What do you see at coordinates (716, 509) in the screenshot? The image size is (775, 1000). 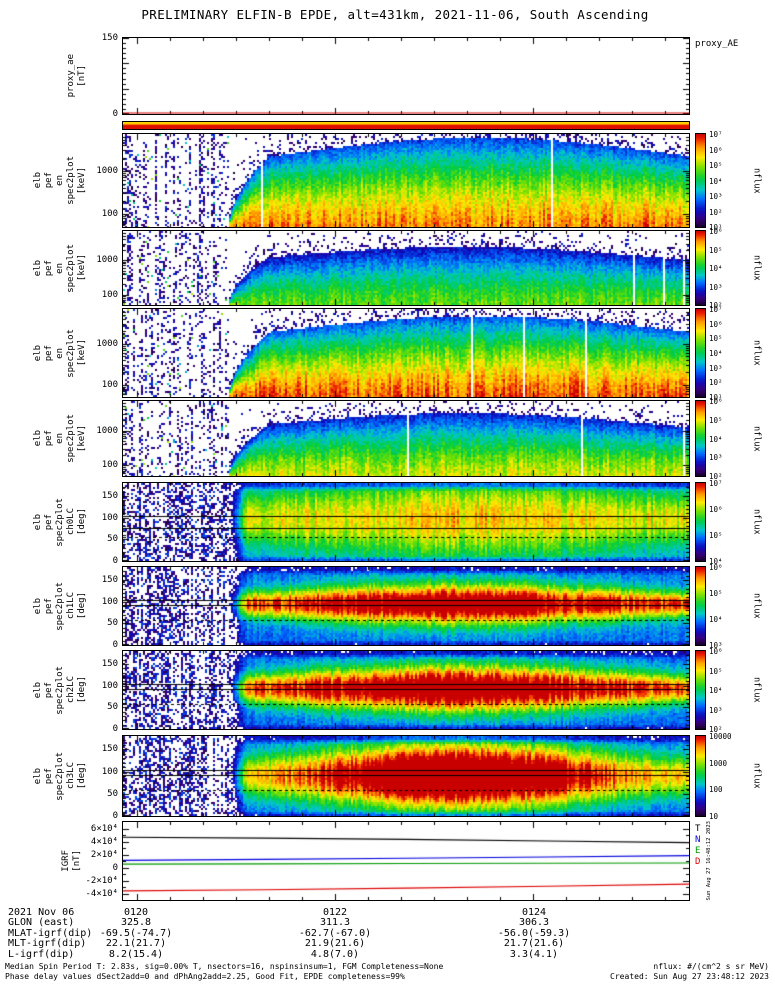 I see `colorbar-tick-label: 10⁶` at bounding box center [716, 509].